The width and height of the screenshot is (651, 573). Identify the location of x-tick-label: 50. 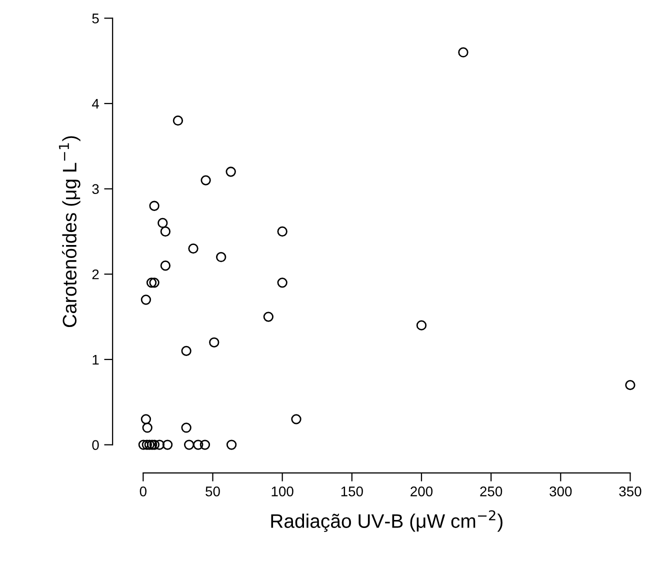
(213, 491).